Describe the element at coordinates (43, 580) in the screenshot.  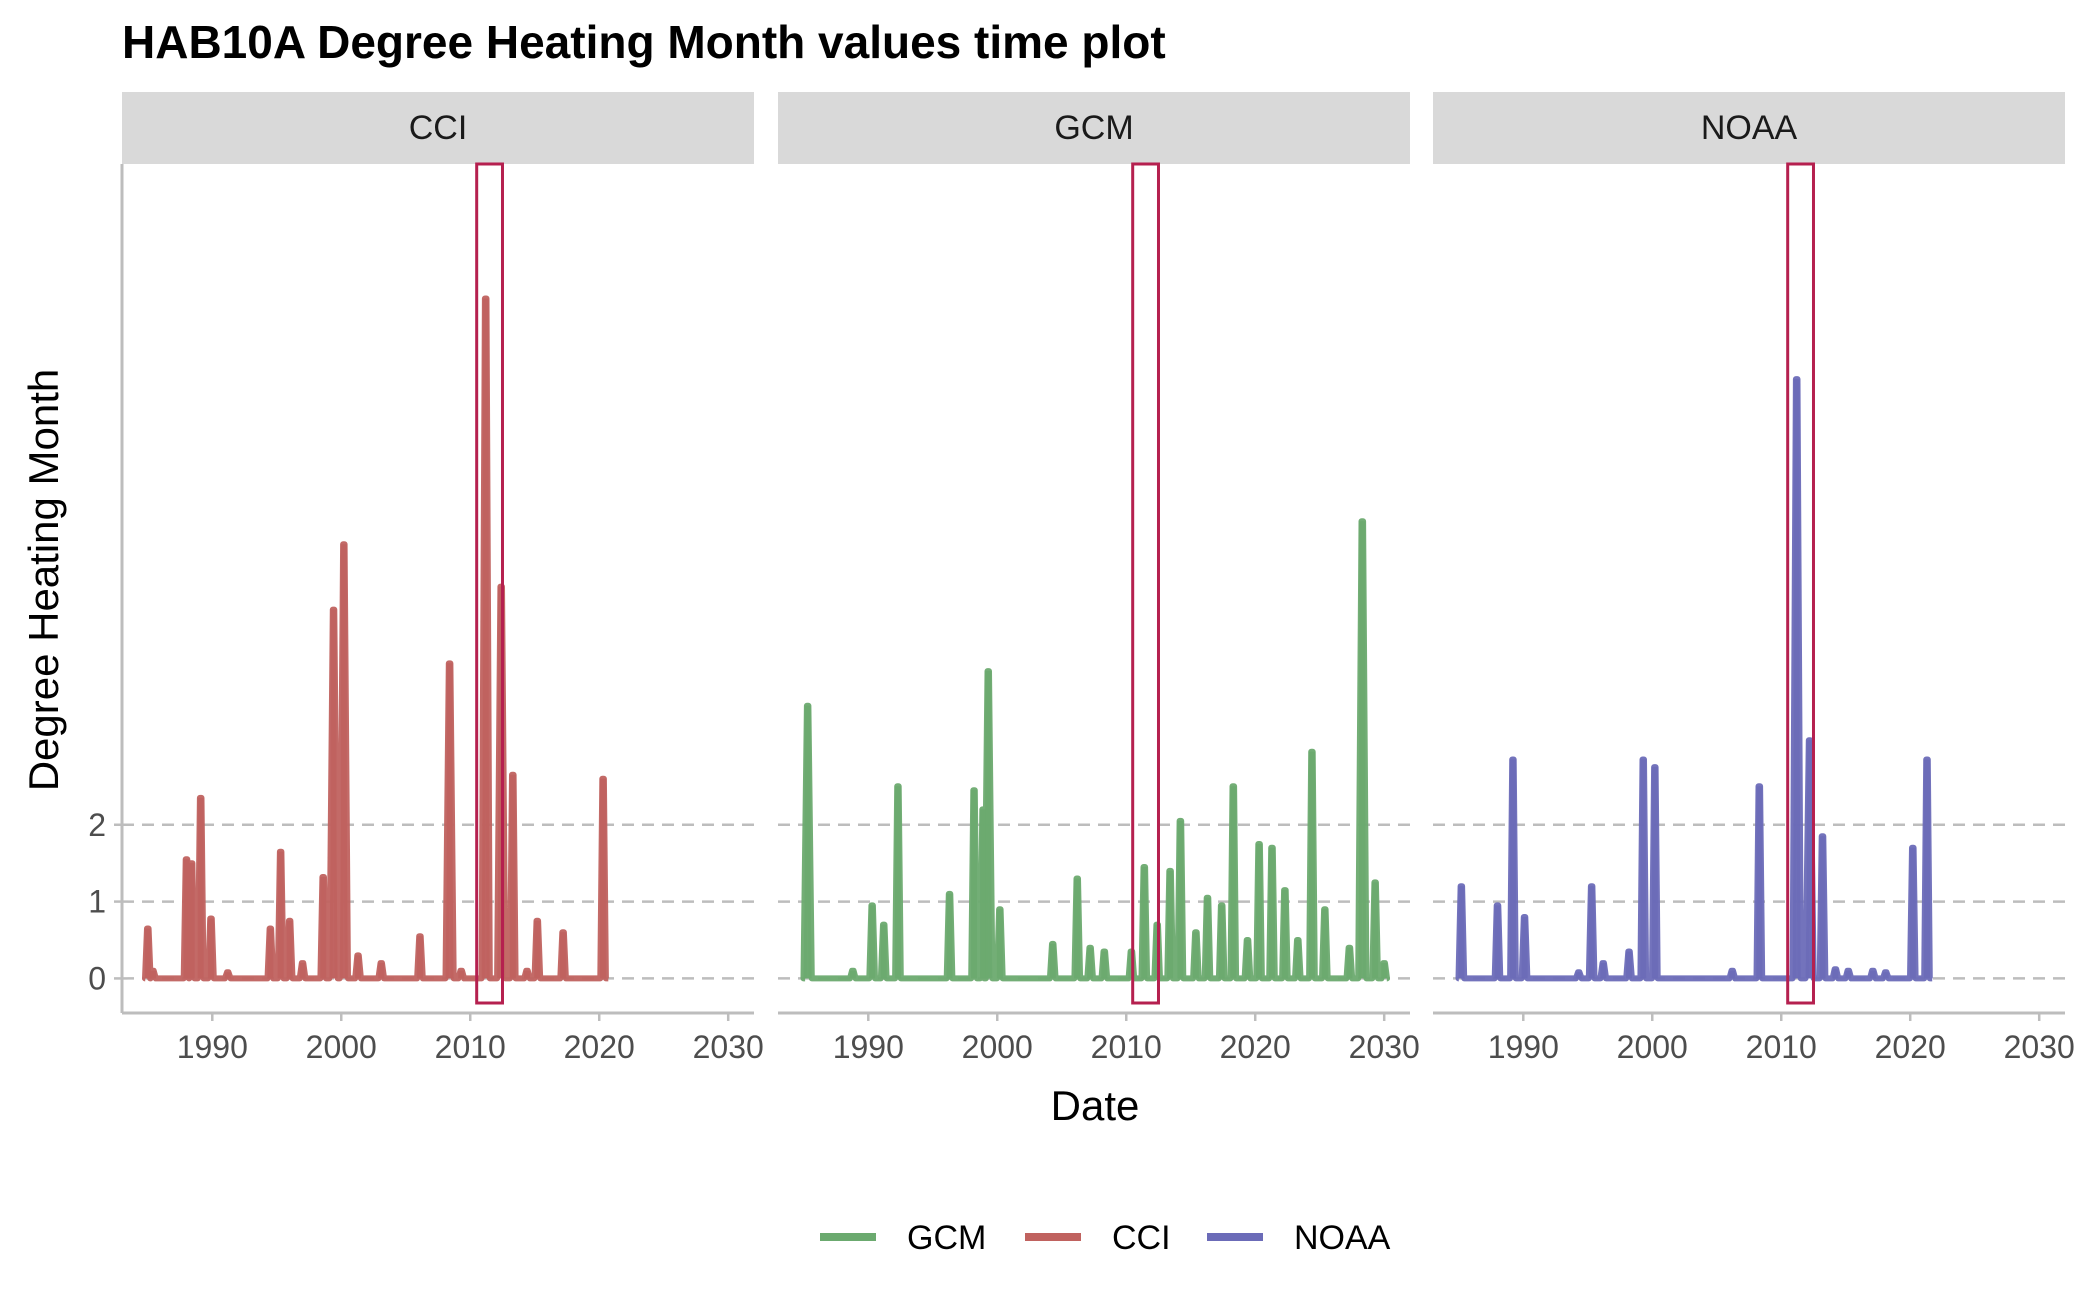
I see `y-axis-title: Degree Heating Month` at that location.